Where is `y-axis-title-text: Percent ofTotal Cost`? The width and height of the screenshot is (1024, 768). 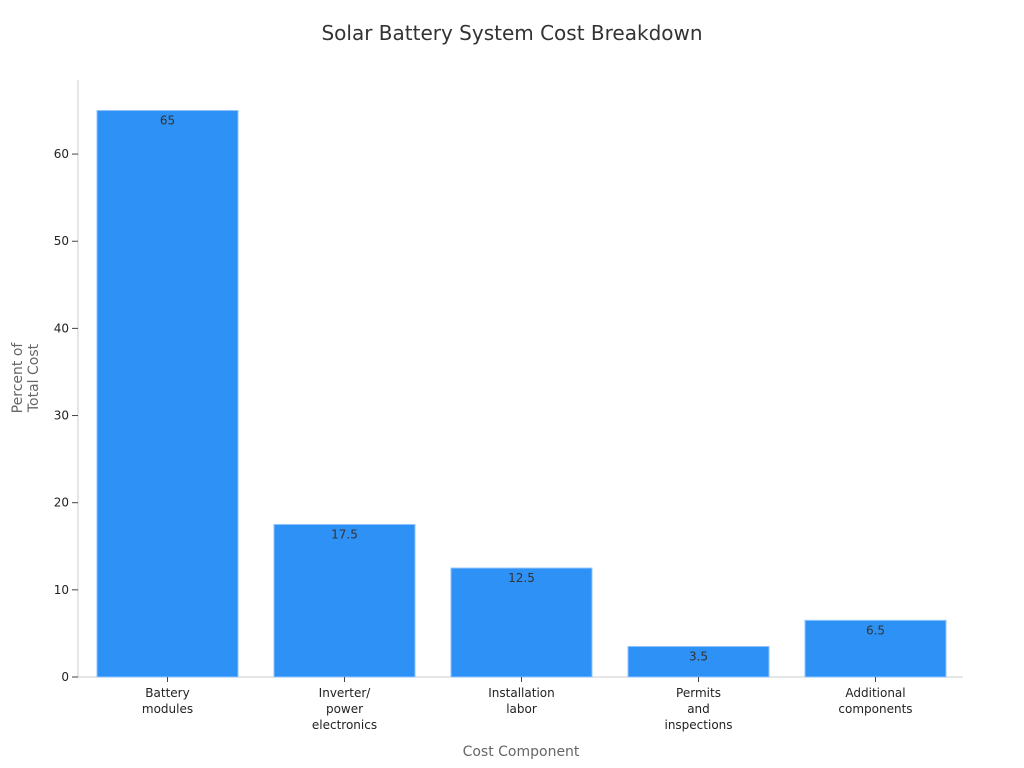
y-axis-title-text: Percent ofTotal Cost is located at coordinates (26, 378).